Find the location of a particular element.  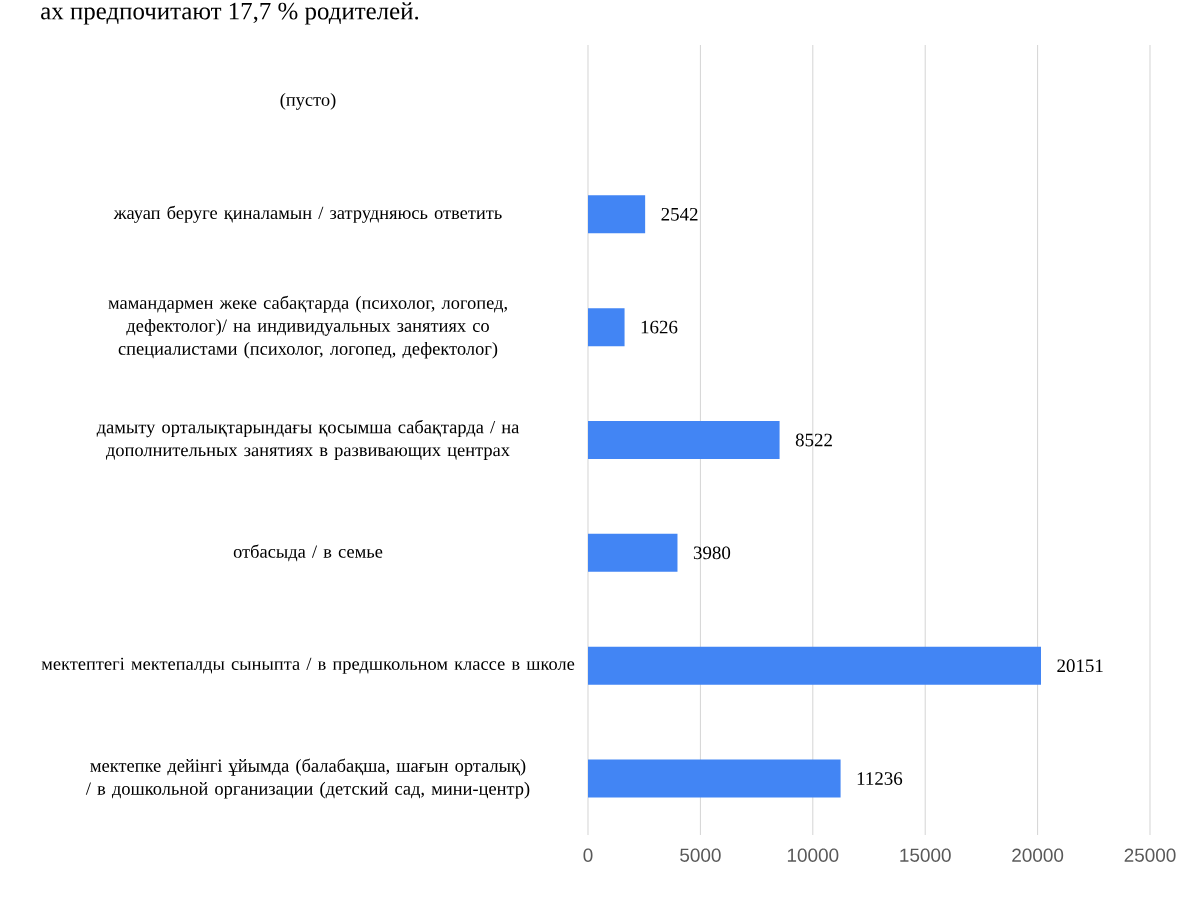

x-tick-label: 5000 is located at coordinates (700, 855).